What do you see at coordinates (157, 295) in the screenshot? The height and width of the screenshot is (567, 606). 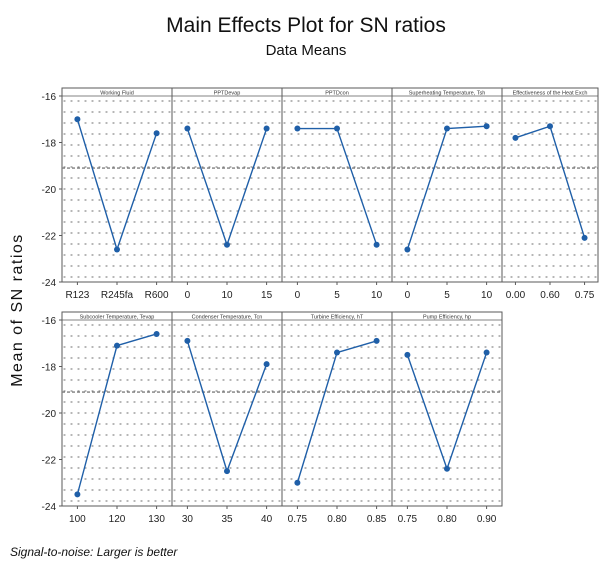 I see `x-tick-label: R600` at bounding box center [157, 295].